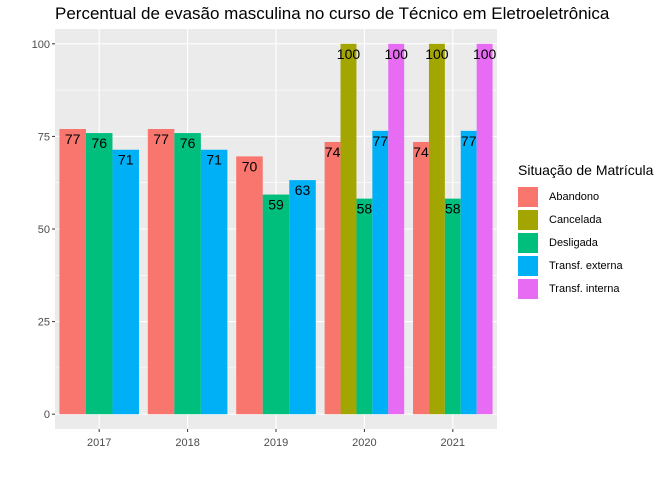 The width and height of the screenshot is (672, 480). Describe the element at coordinates (187, 443) in the screenshot. I see `x-tick-label: 2018` at that location.